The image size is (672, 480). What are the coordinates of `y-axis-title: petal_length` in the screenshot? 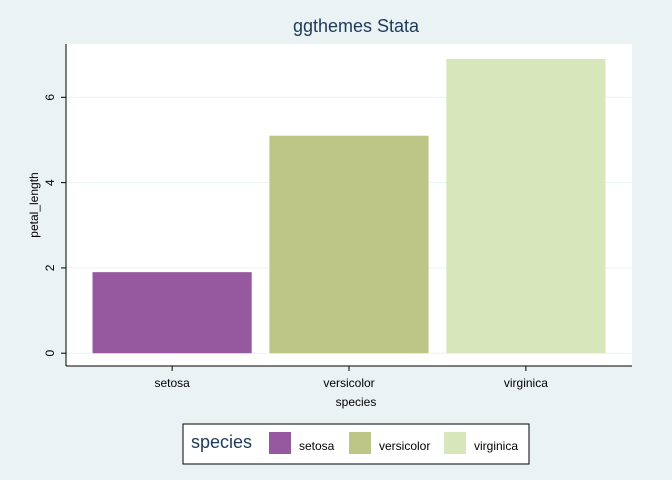 It's located at (34, 204).